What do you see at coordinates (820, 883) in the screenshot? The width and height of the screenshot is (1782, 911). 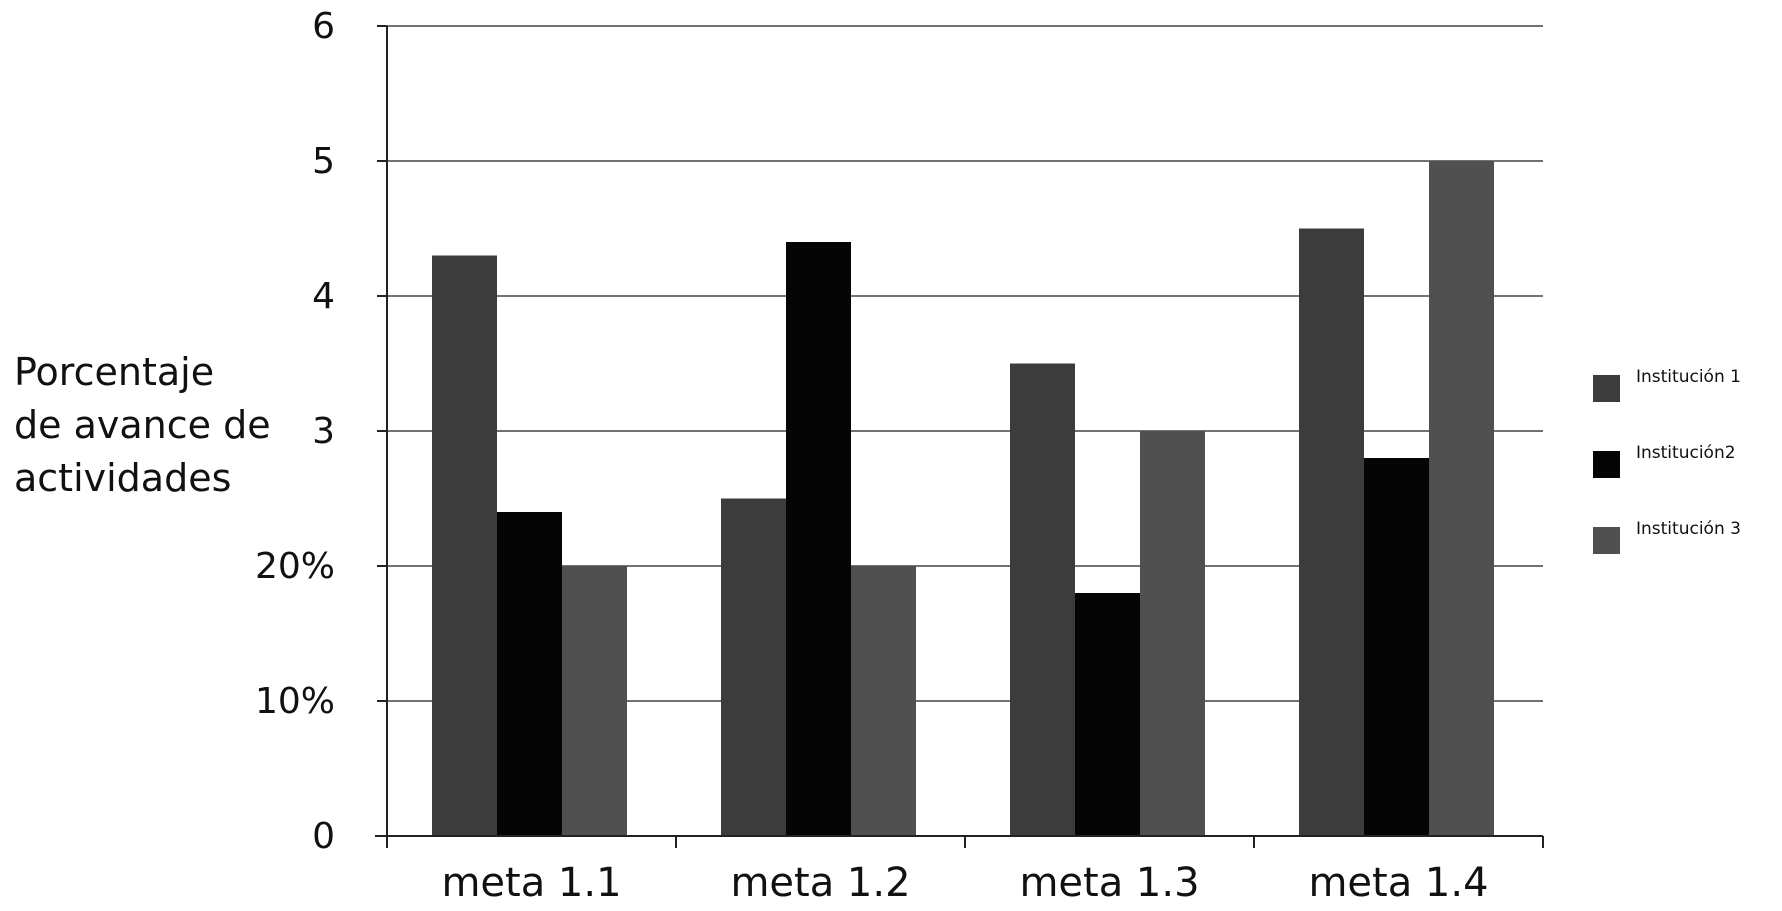 I see `x-category-label: meta 1.2` at bounding box center [820, 883].